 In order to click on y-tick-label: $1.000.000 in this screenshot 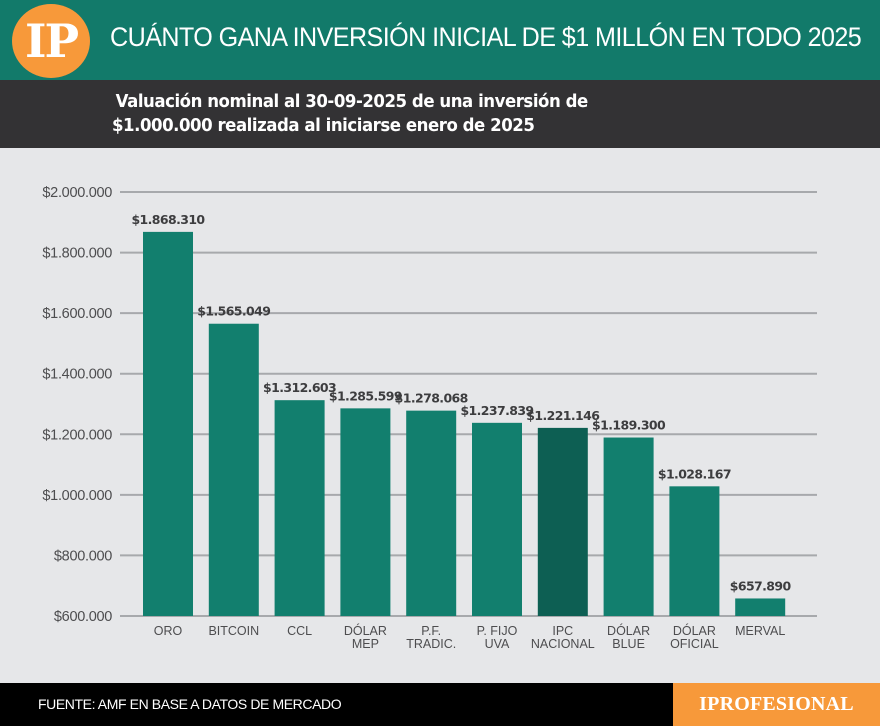, I will do `click(77, 496)`.